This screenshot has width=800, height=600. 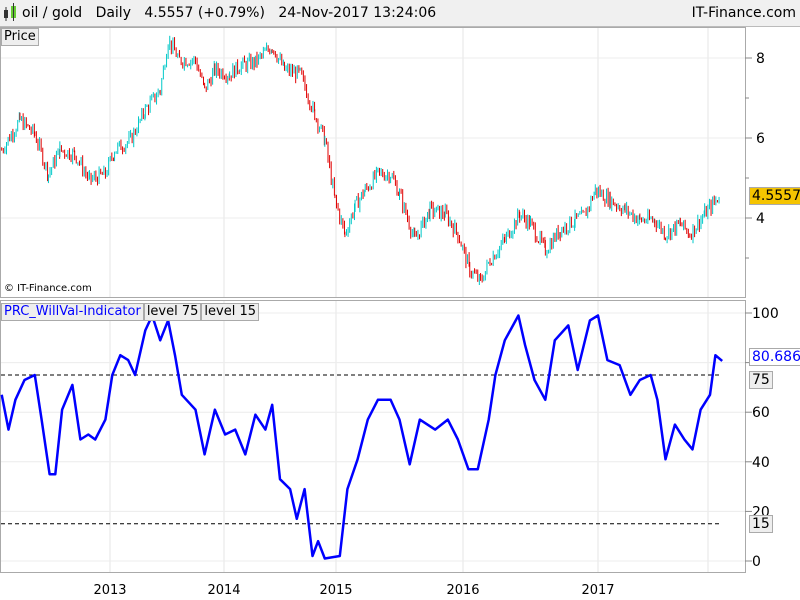 What do you see at coordinates (10, 12) in the screenshot?
I see `candlestick-icon` at bounding box center [10, 12].